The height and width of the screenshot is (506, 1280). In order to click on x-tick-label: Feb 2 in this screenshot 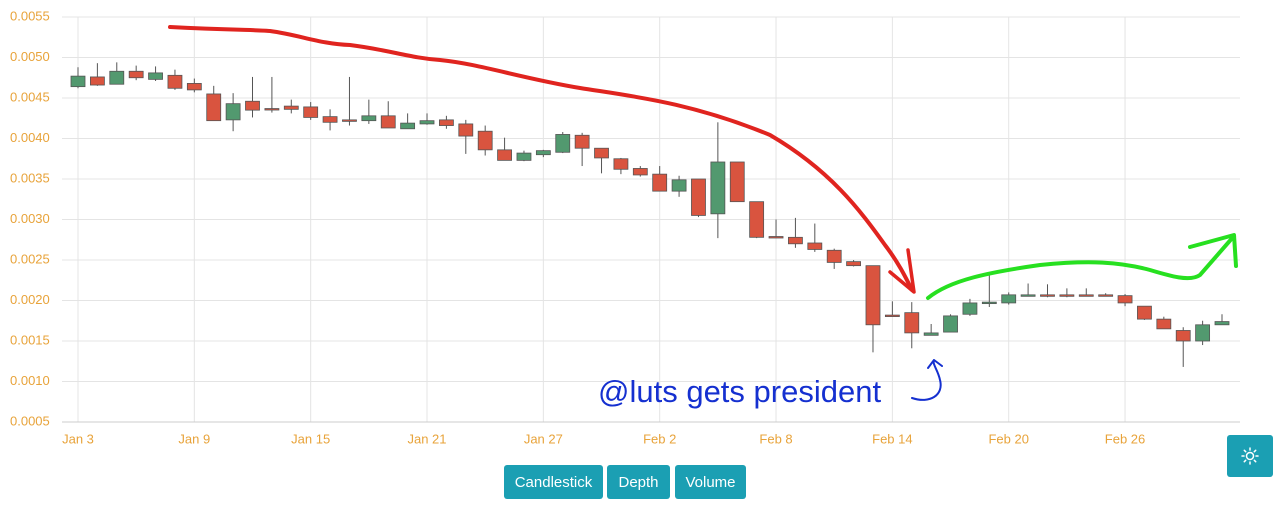, I will do `click(659, 438)`.